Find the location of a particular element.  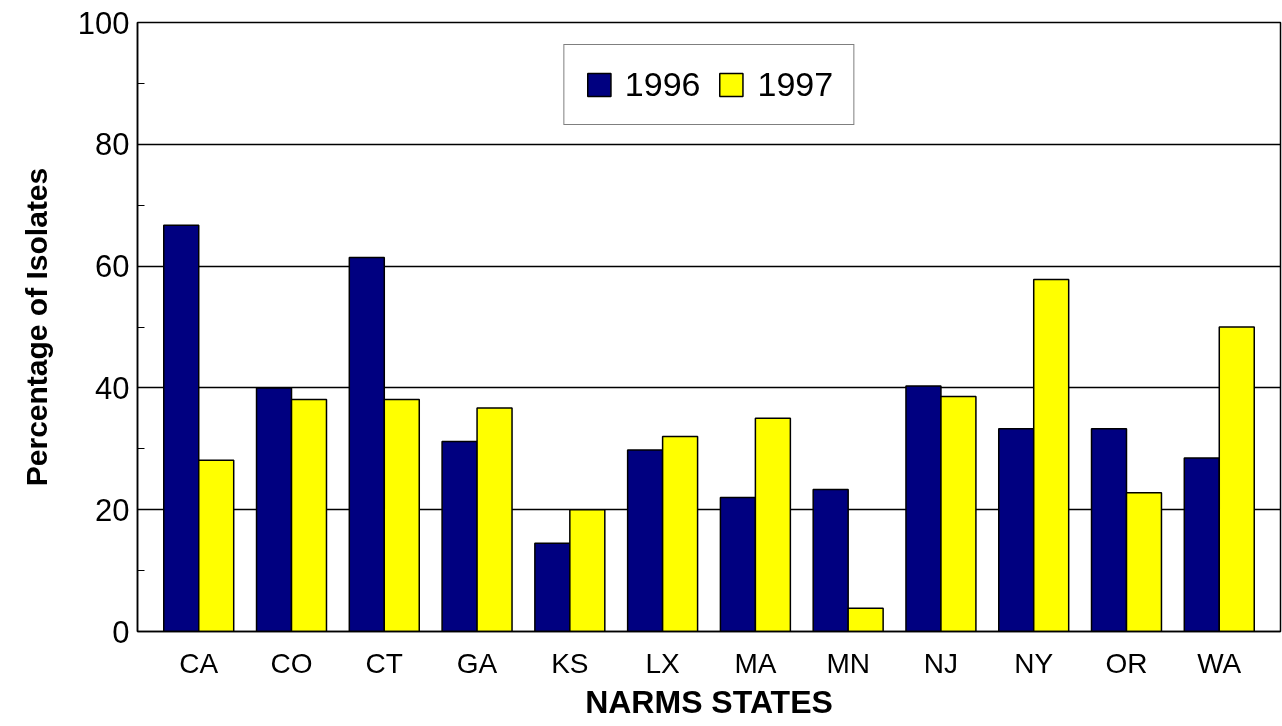

x-tick-label: MA is located at coordinates (755, 663).